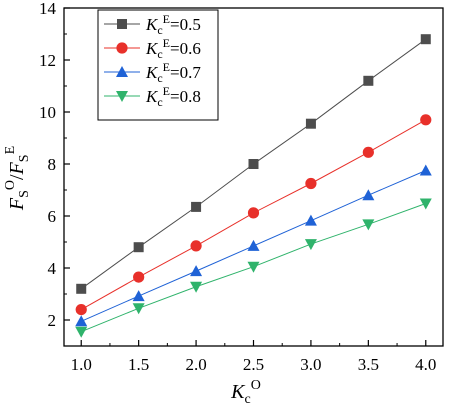  What do you see at coordinates (253, 364) in the screenshot?
I see `x-tick-label: 2.5` at bounding box center [253, 364].